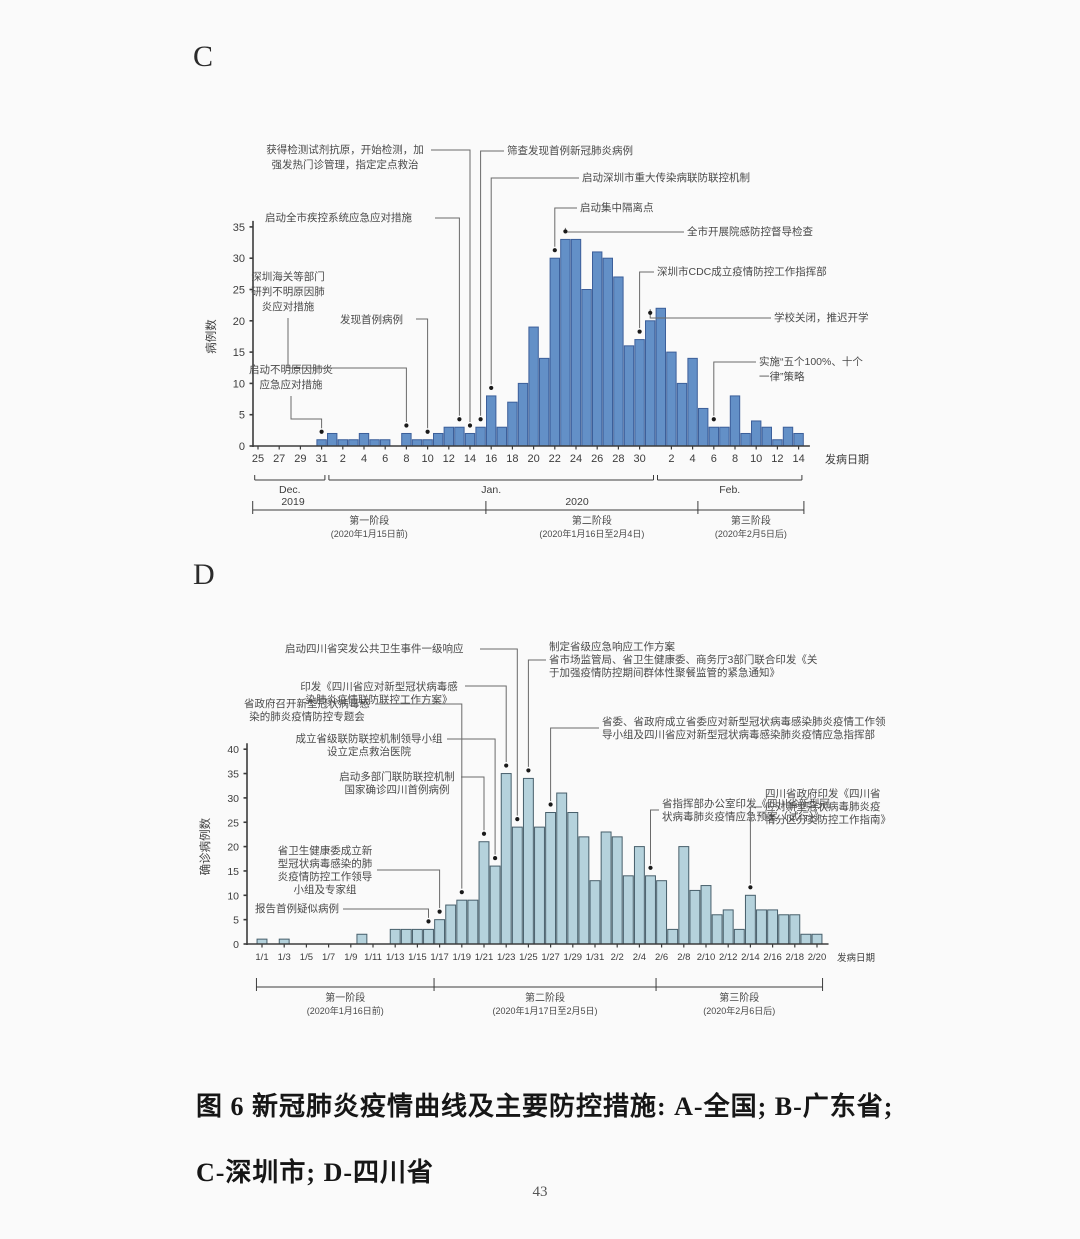  Describe the element at coordinates (570, 150) in the screenshot. I see `annotation-label: 筛查发现首例新冠肺炎病例` at that location.